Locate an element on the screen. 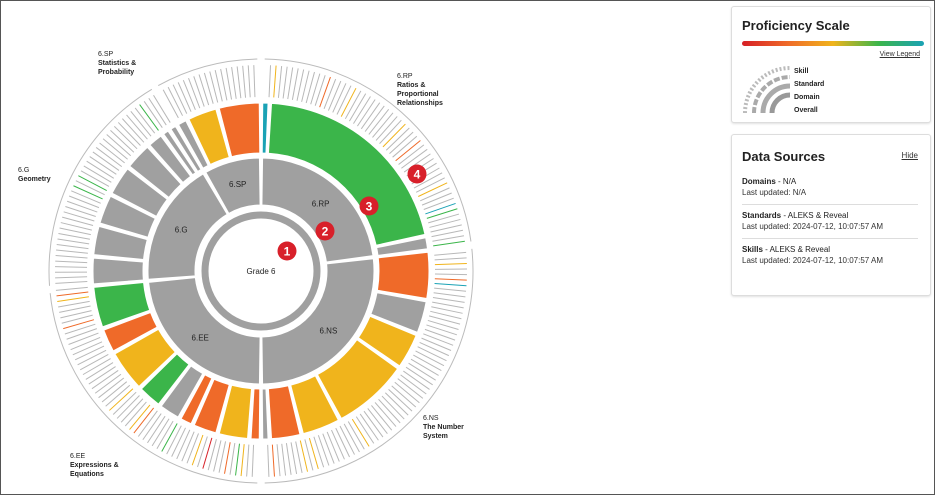  overall-ring is located at coordinates (261, 271).